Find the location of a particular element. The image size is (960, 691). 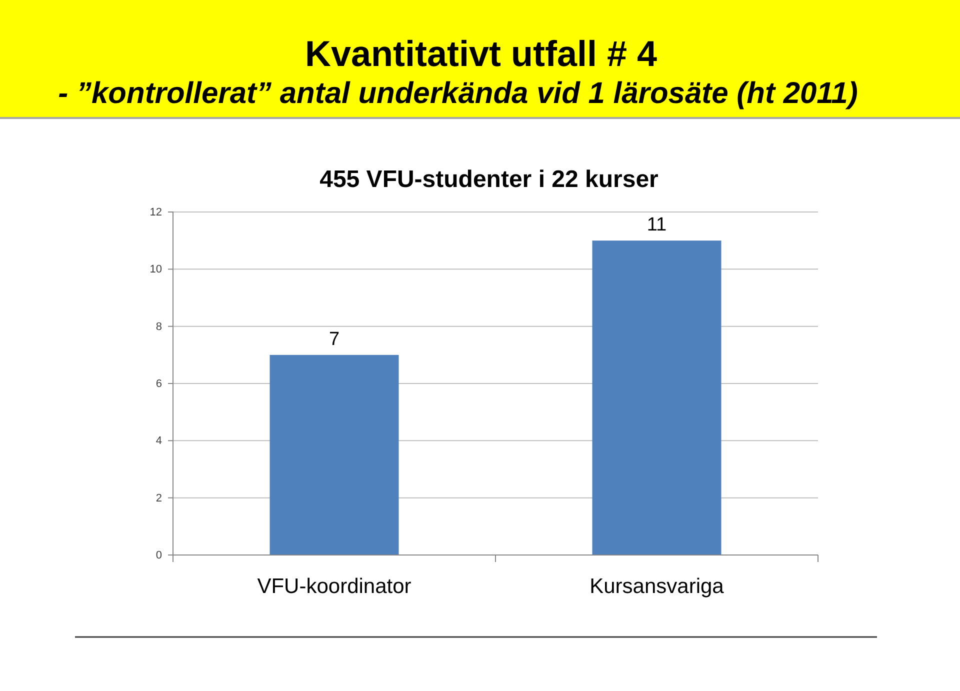

y-tick-label: 2 is located at coordinates (159, 498).